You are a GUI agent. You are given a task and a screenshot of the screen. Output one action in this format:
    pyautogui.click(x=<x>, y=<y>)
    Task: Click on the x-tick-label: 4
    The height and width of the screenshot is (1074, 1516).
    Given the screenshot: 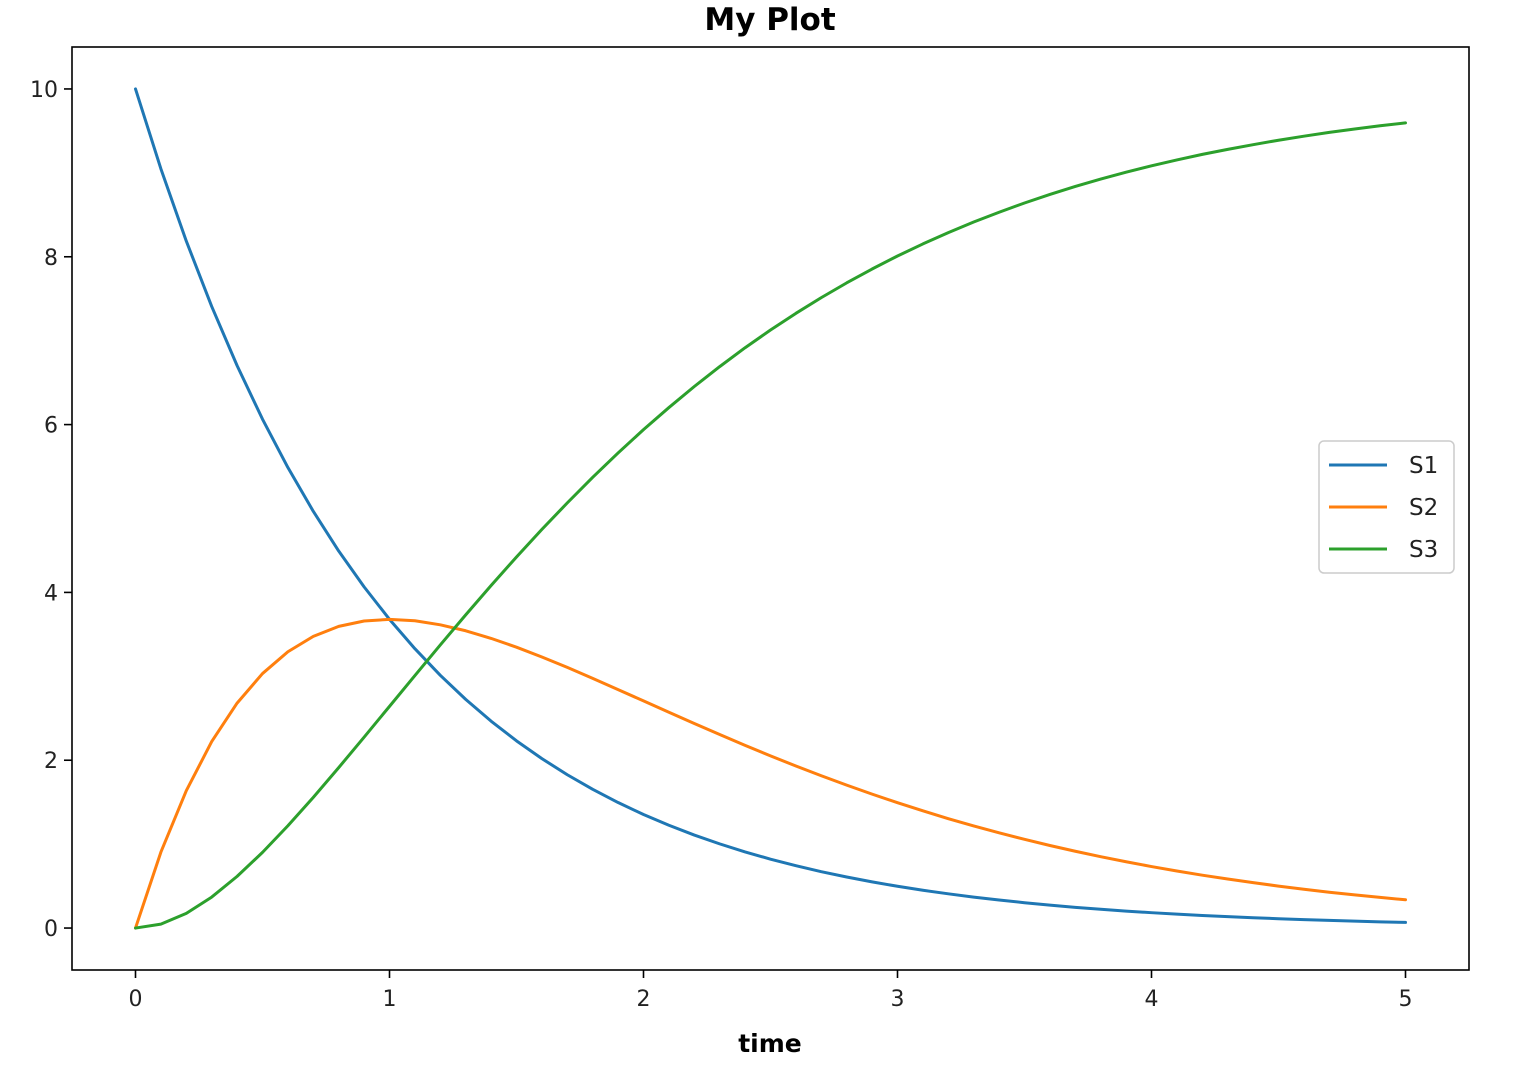 What is the action you would take?
    pyautogui.click(x=1152, y=999)
    